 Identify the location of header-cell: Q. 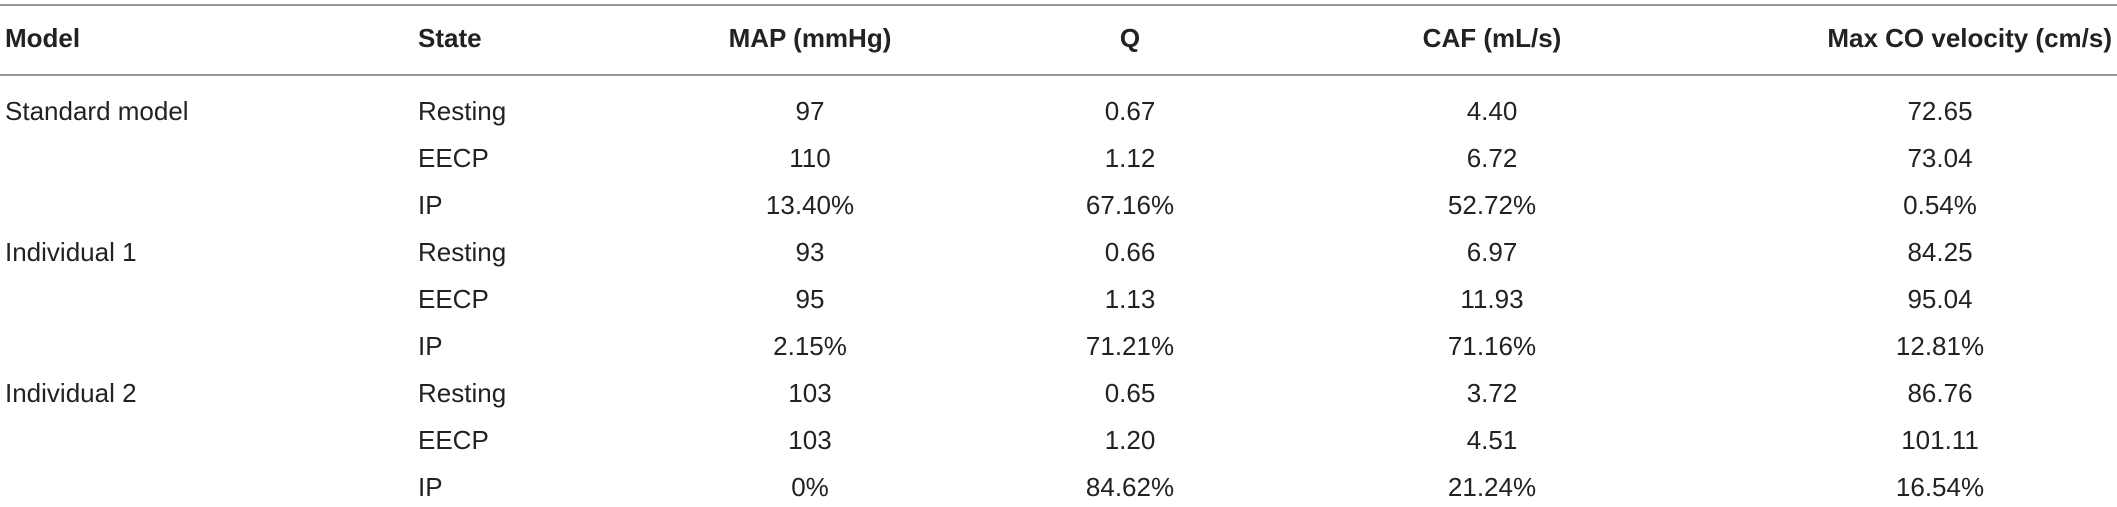
(1130, 38).